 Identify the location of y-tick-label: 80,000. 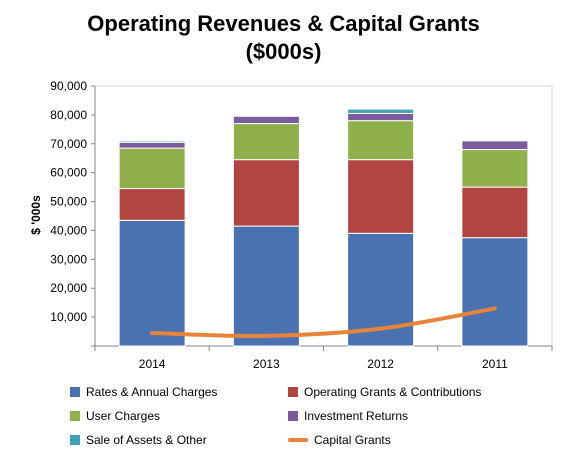
(68, 115).